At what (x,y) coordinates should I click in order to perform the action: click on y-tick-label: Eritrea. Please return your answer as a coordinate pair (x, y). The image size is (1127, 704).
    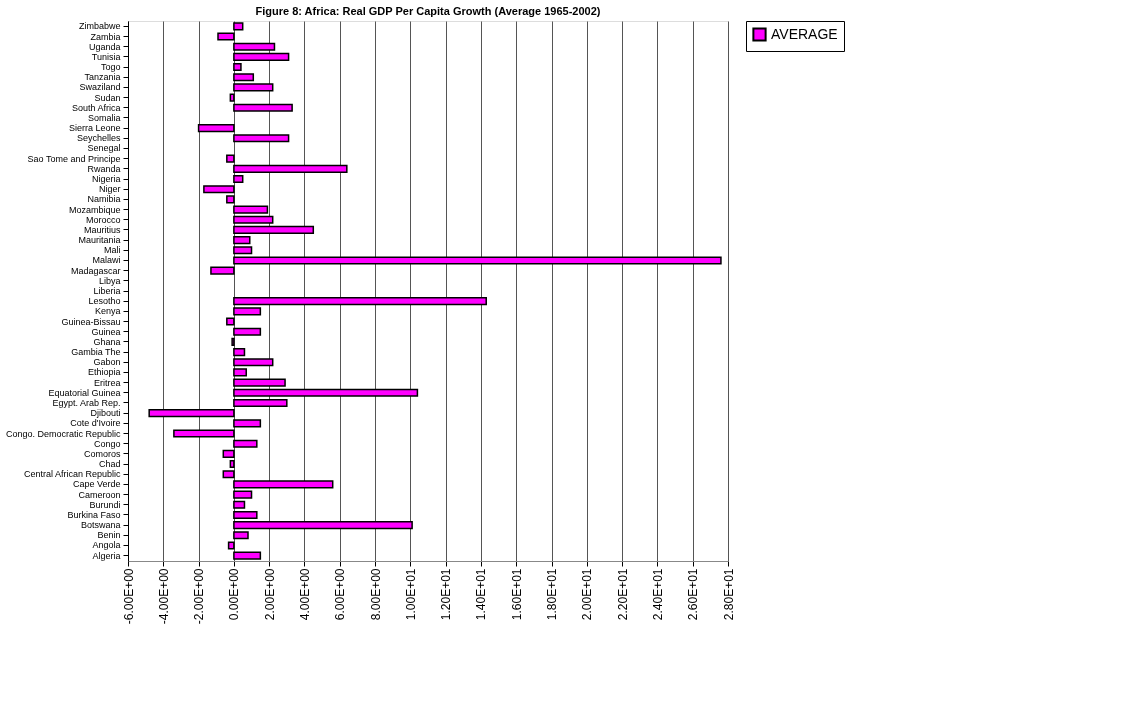
    Looking at the image, I should click on (107, 382).